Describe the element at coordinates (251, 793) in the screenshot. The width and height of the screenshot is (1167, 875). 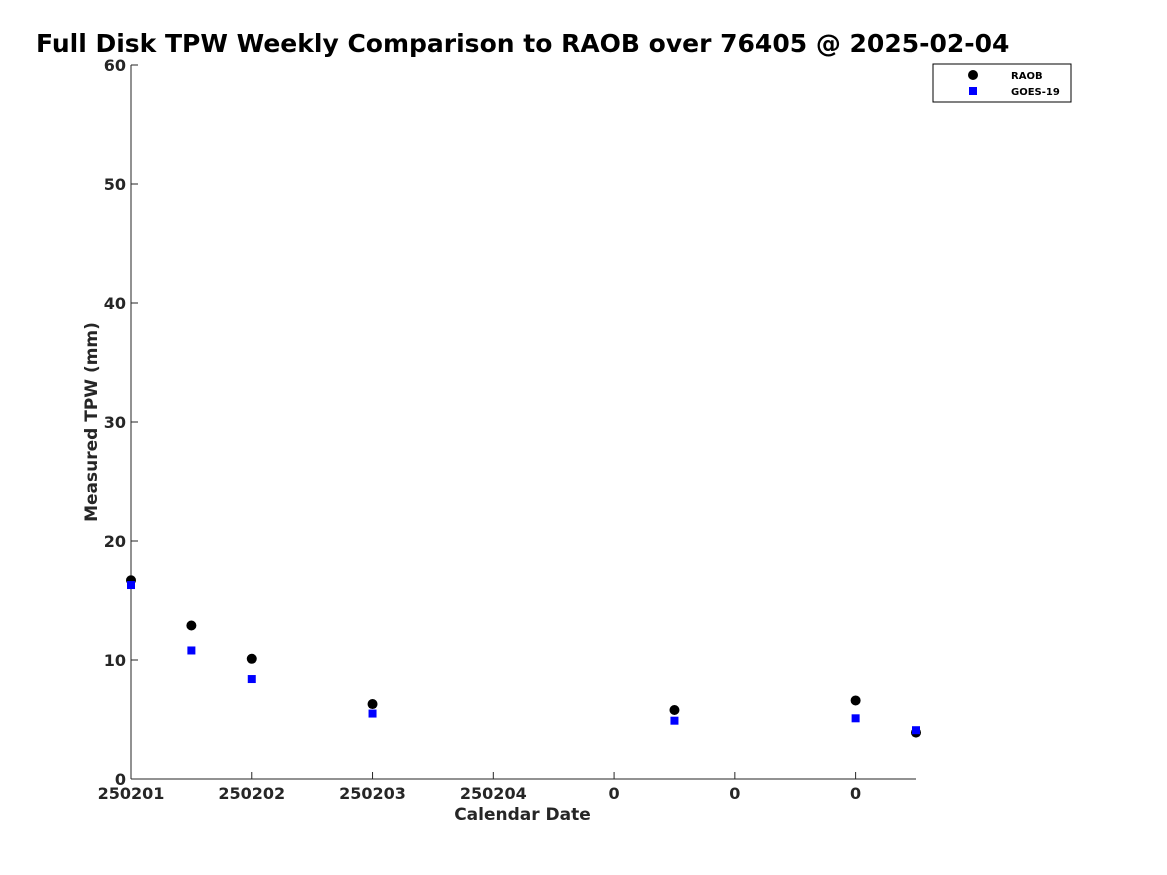
I see `x-tick-label: 250202` at that location.